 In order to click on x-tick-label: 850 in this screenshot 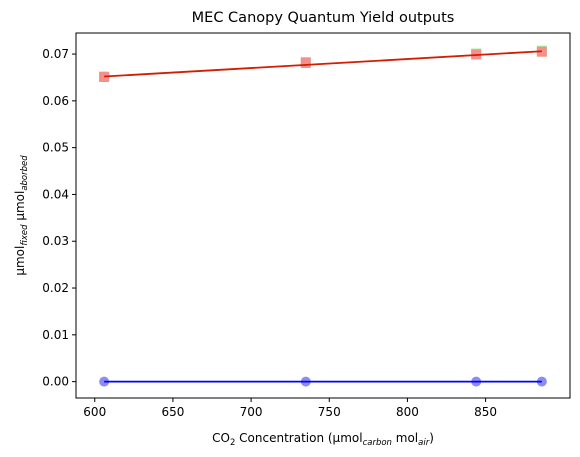, I will do `click(485, 412)`.